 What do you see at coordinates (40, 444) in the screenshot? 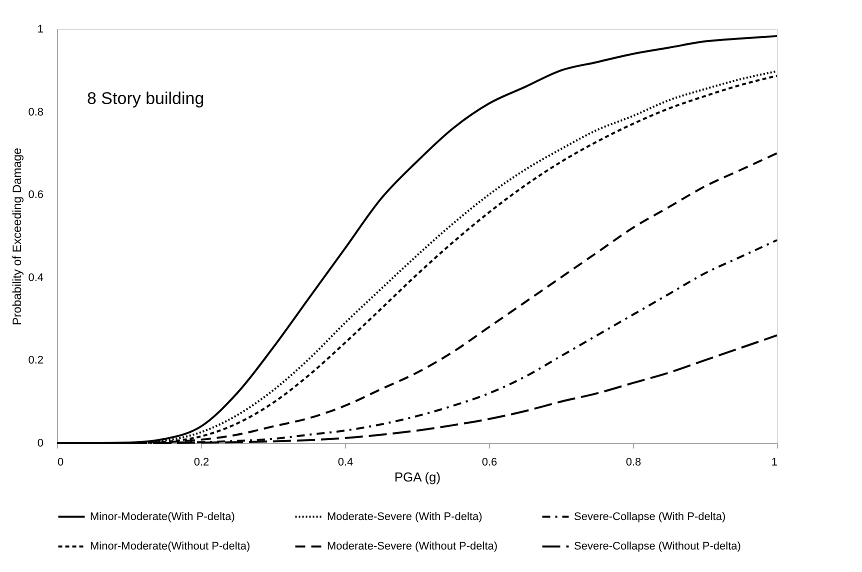
I see `y-tick-label: 0` at bounding box center [40, 444].